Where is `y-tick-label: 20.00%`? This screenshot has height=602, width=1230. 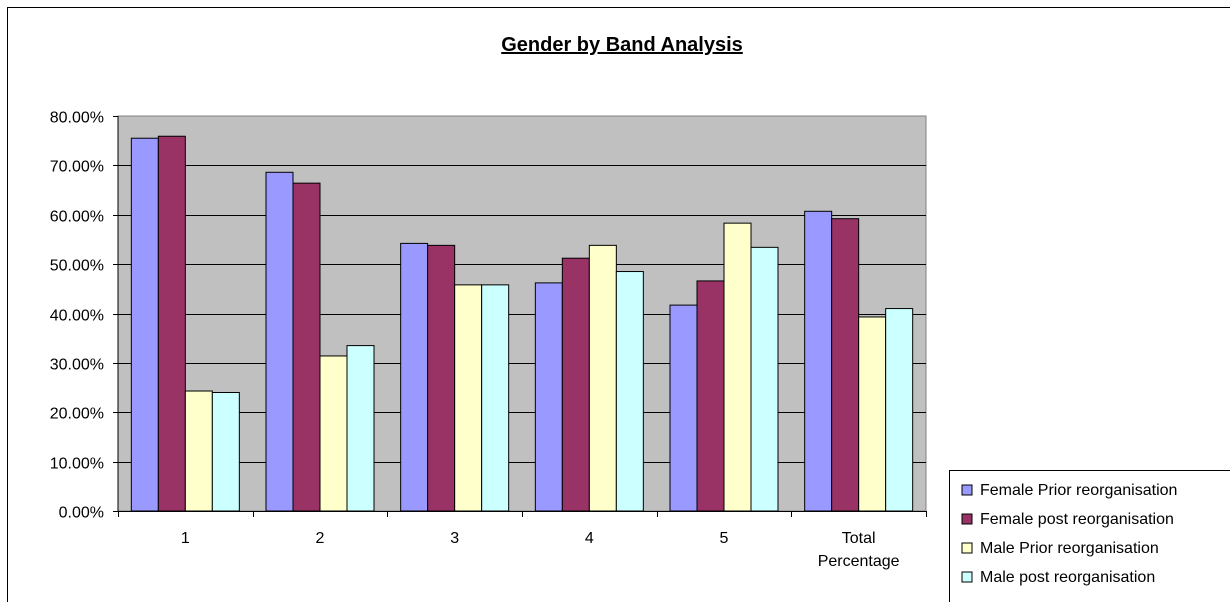 y-tick-label: 20.00% is located at coordinates (77, 414).